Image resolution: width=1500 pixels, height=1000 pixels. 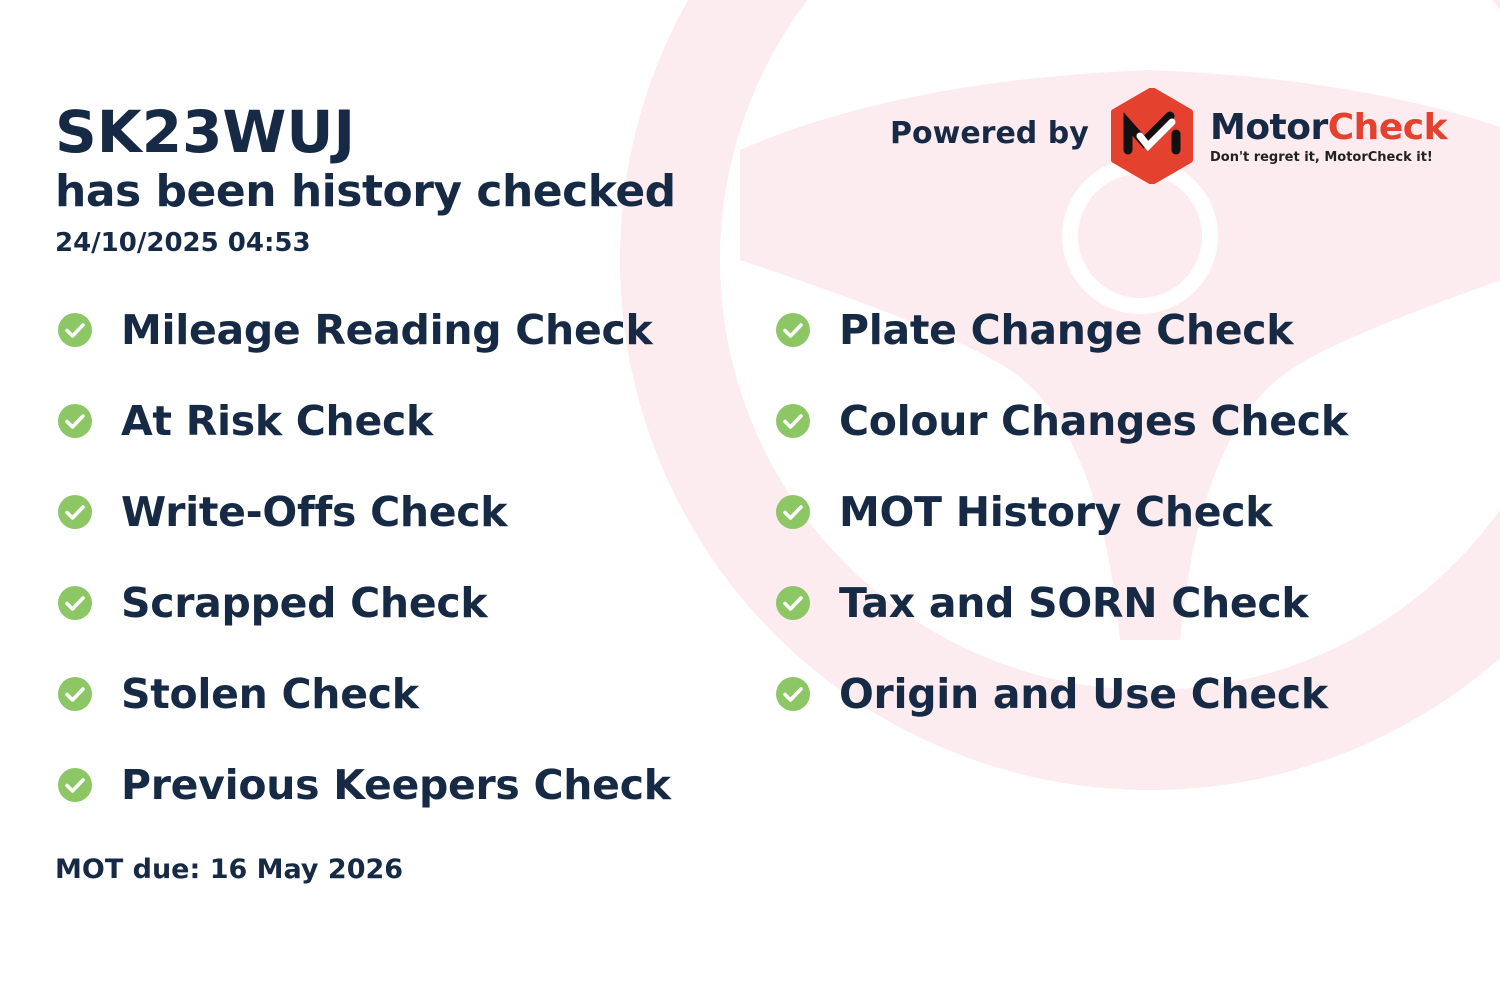 I want to click on brand-tagline: Don't regret it, MotorCheck it!, so click(x=1321, y=157).